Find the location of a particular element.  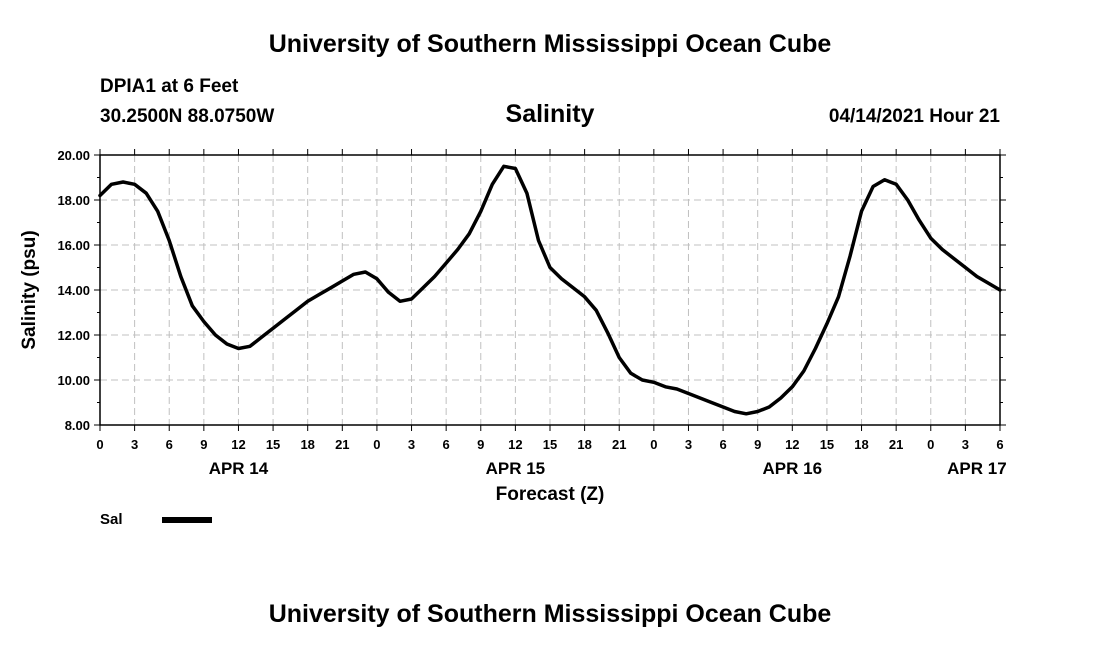

date-label: APR 15 is located at coordinates (516, 468).